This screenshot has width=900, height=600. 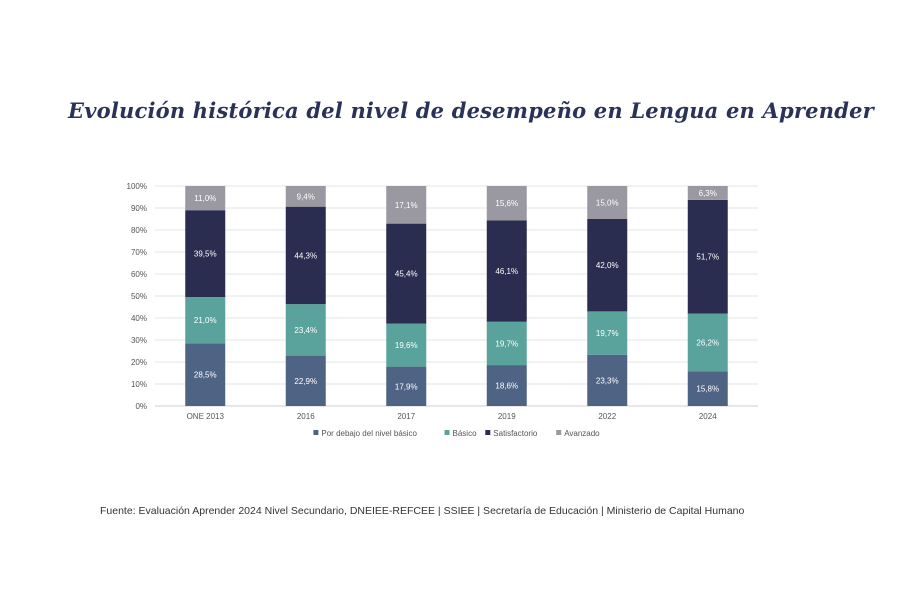 I want to click on y-tick-label: 50%, so click(x=139, y=296).